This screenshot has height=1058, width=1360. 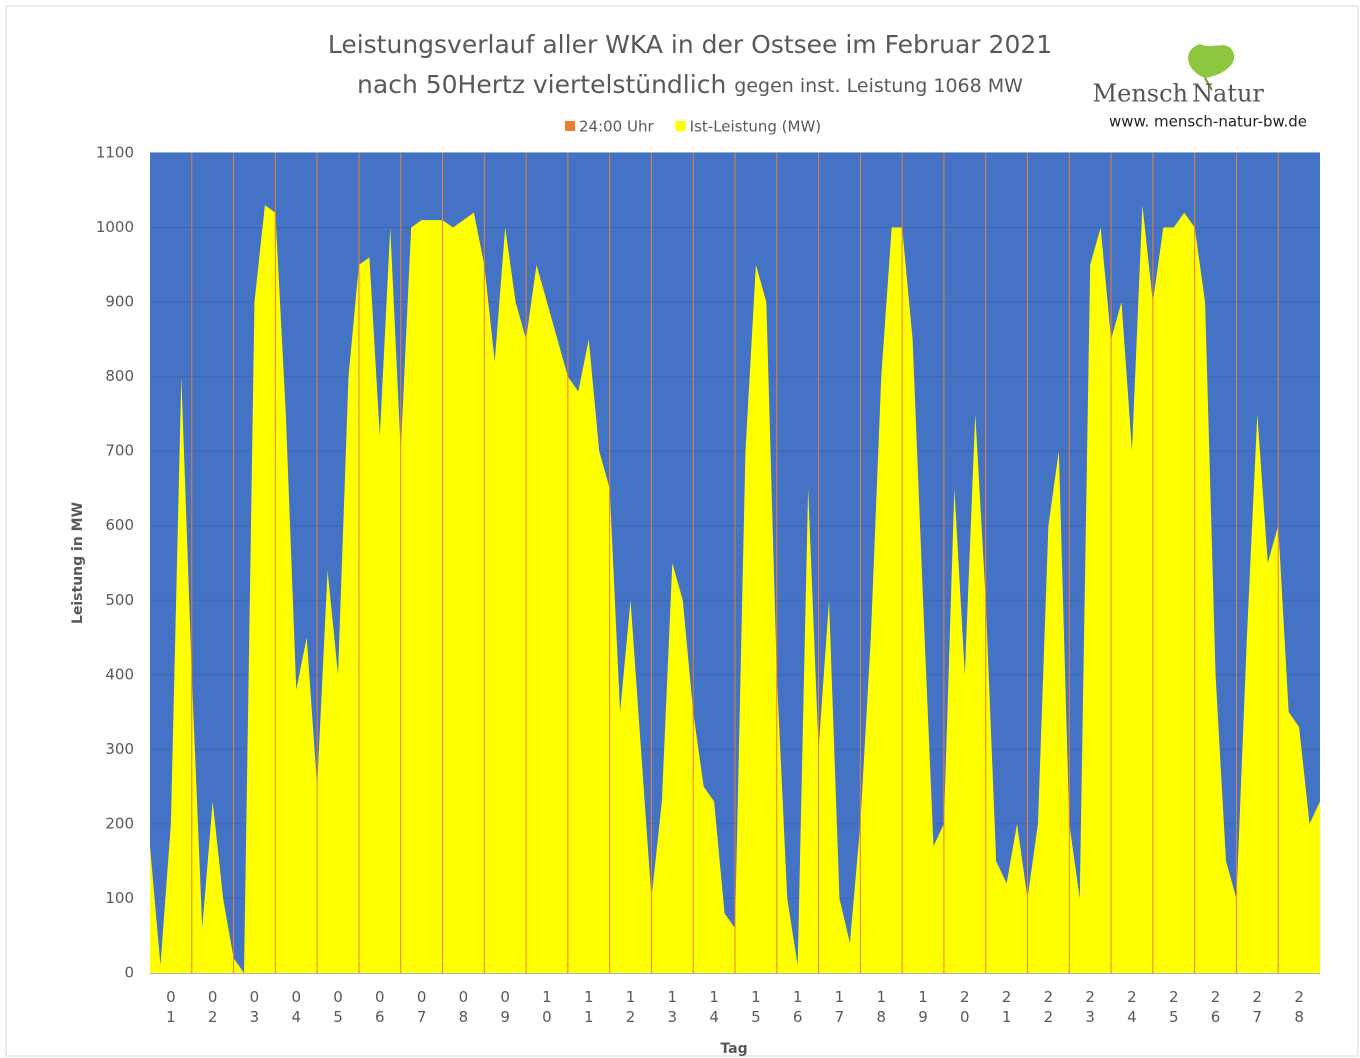 What do you see at coordinates (733, 1049) in the screenshot?
I see `x-axis-label: Tag` at bounding box center [733, 1049].